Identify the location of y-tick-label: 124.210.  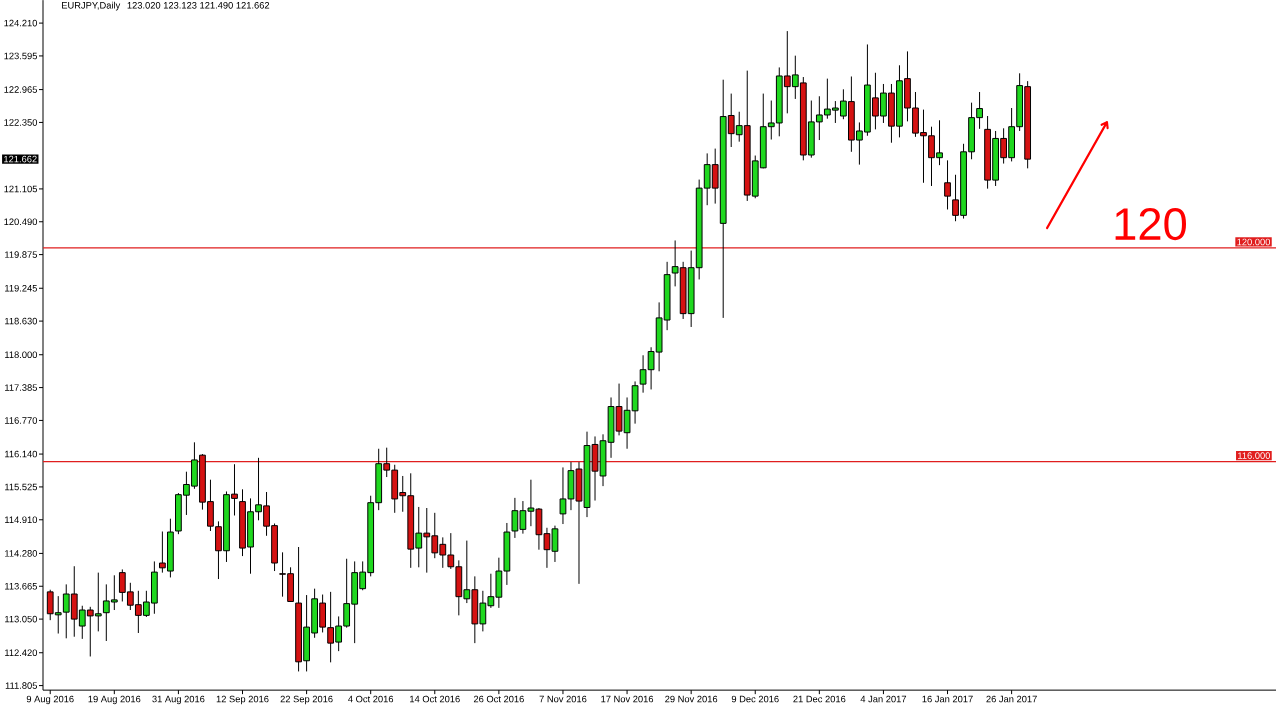
(21, 23).